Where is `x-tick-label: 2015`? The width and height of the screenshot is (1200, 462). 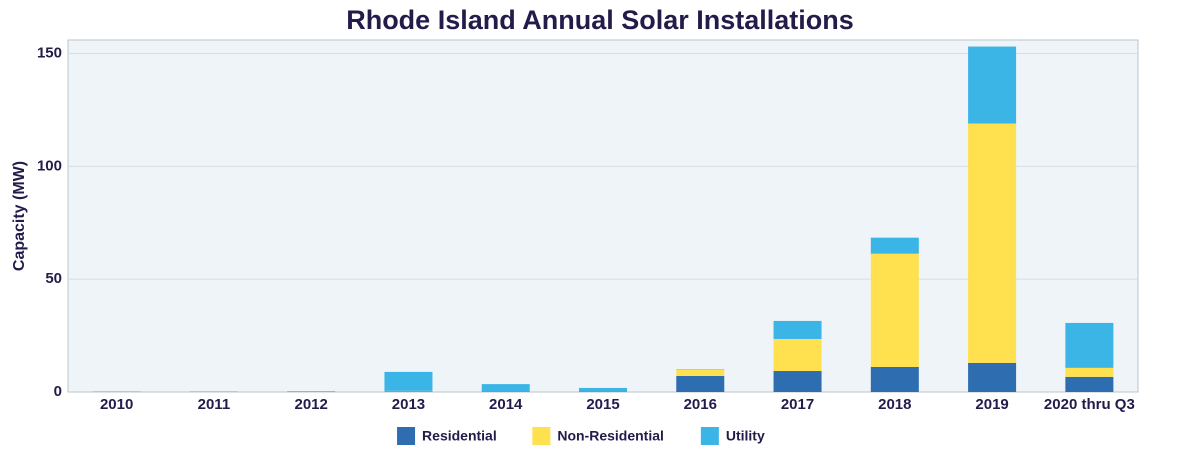
x-tick-label: 2015 is located at coordinates (602, 404).